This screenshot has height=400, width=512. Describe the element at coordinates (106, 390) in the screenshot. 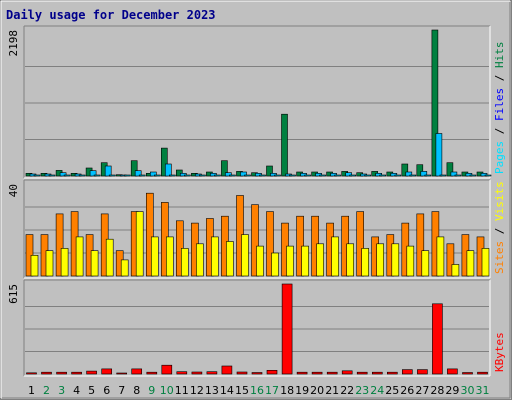

I see `day-label-6: 6` at that location.